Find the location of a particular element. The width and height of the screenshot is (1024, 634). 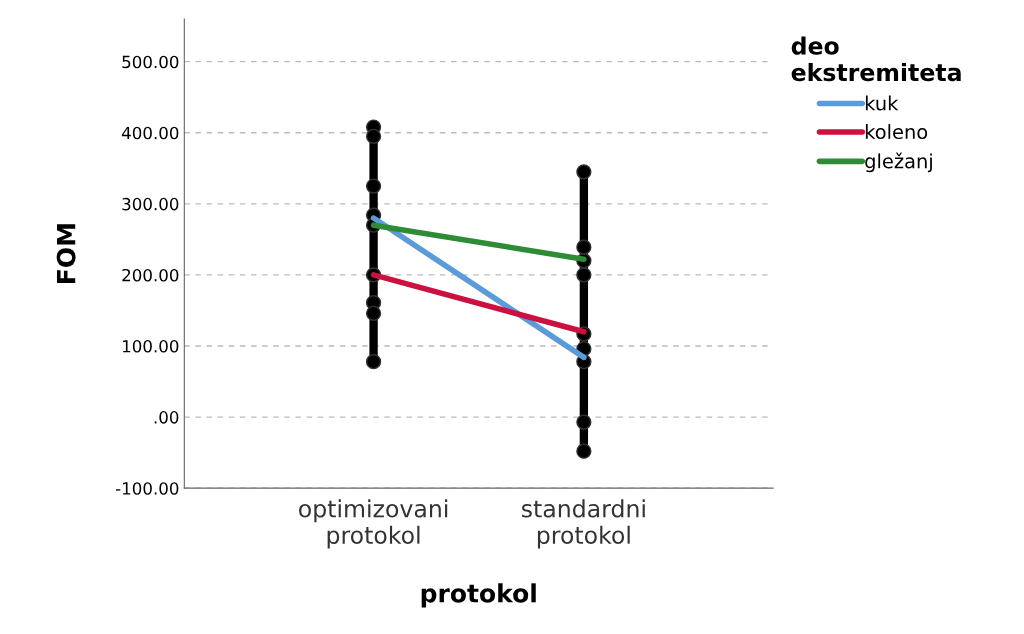

y-tick-label: 500.00 is located at coordinates (150, 62).